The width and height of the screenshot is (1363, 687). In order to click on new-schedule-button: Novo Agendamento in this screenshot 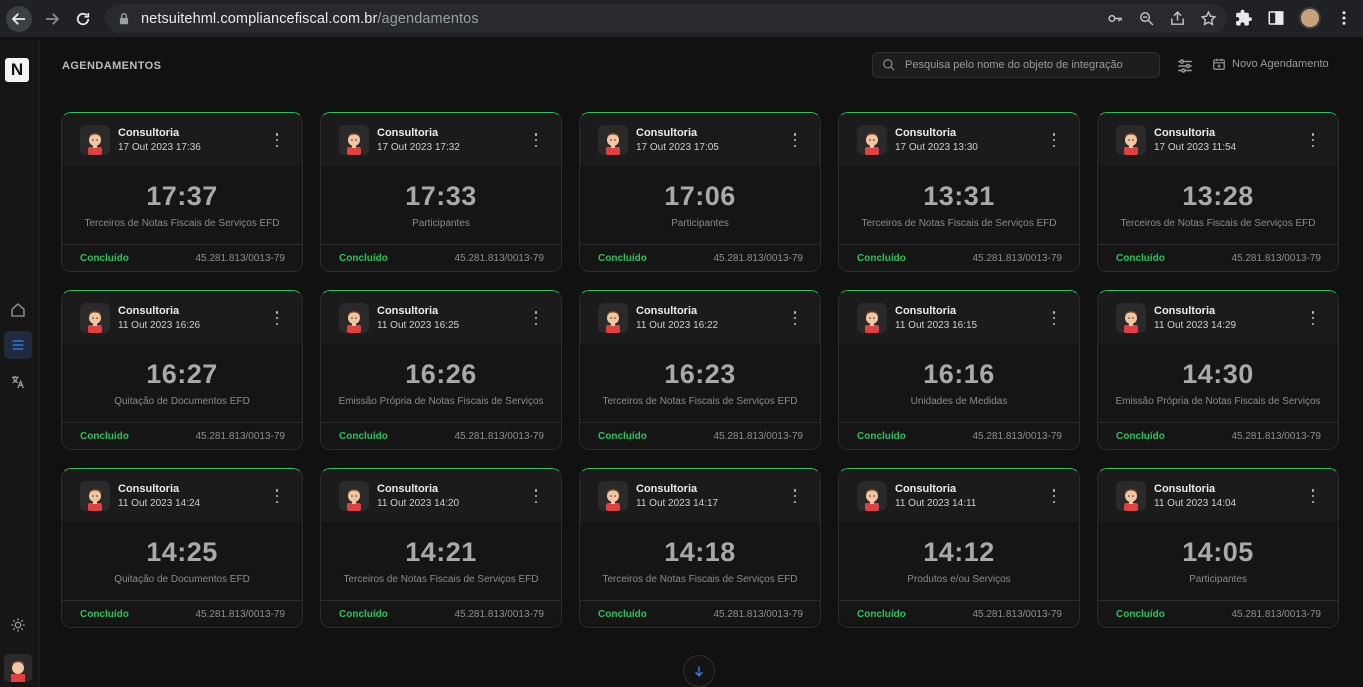, I will do `click(1270, 64)`.